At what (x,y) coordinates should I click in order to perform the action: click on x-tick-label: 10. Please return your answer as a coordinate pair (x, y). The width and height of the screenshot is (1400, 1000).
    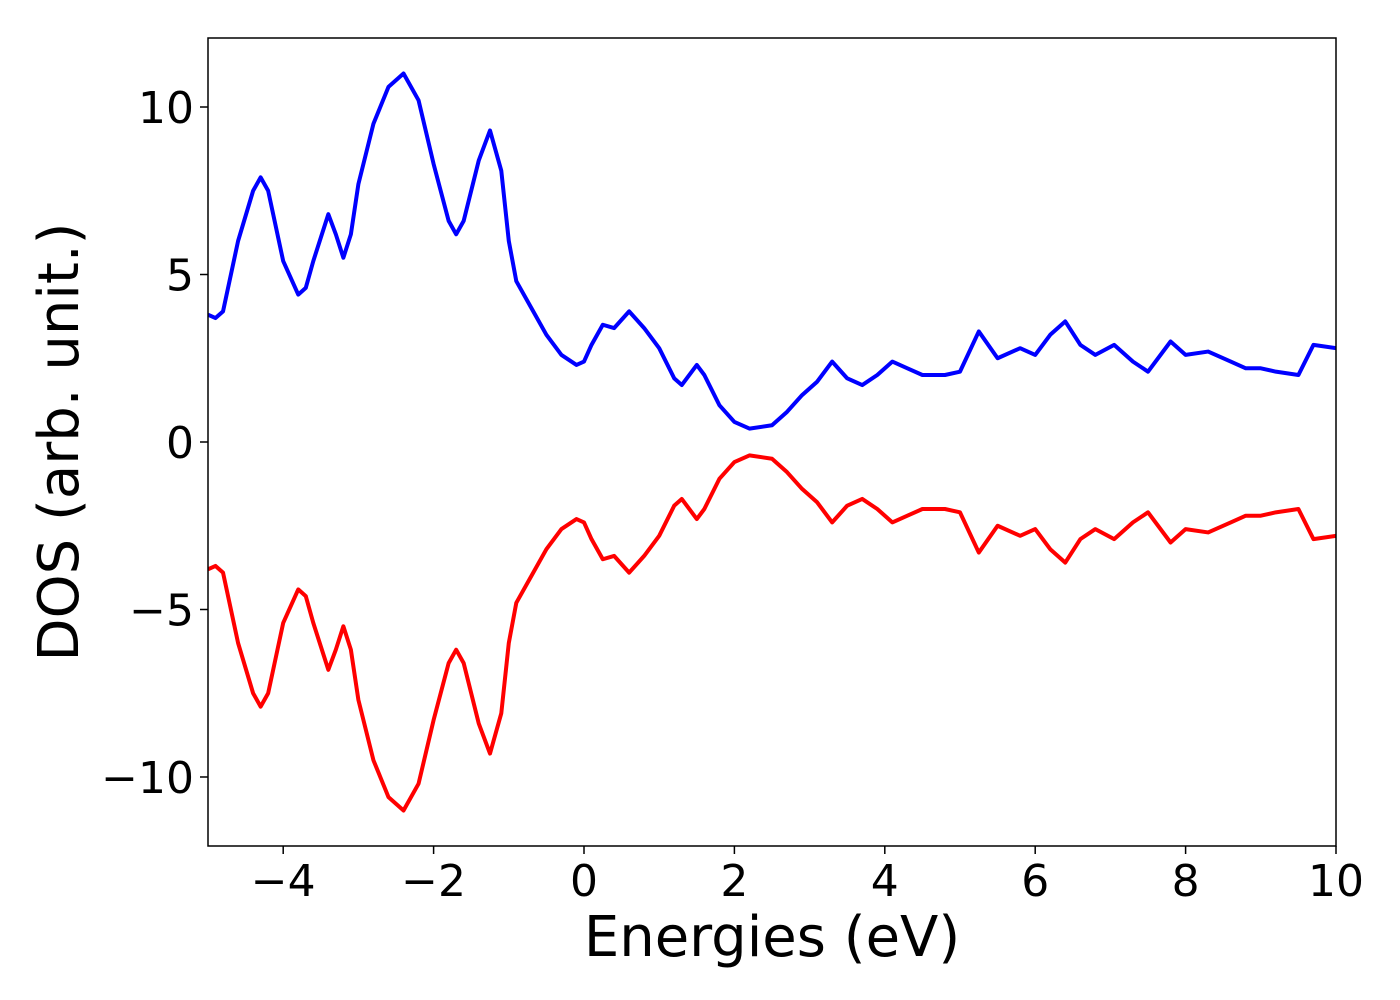
    Looking at the image, I should click on (1336, 881).